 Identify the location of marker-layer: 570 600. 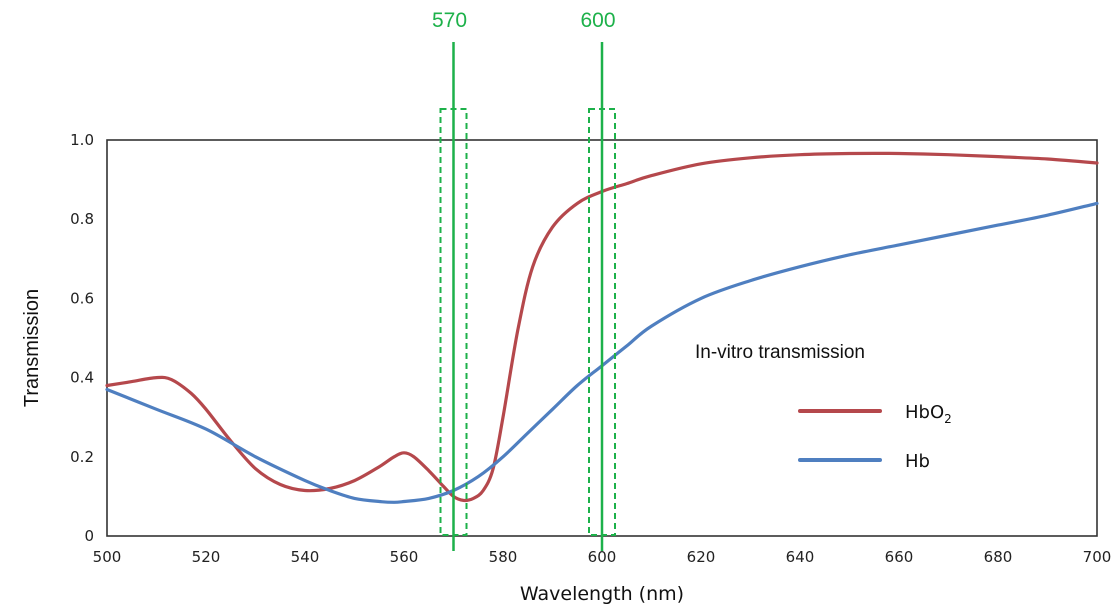
(524, 280).